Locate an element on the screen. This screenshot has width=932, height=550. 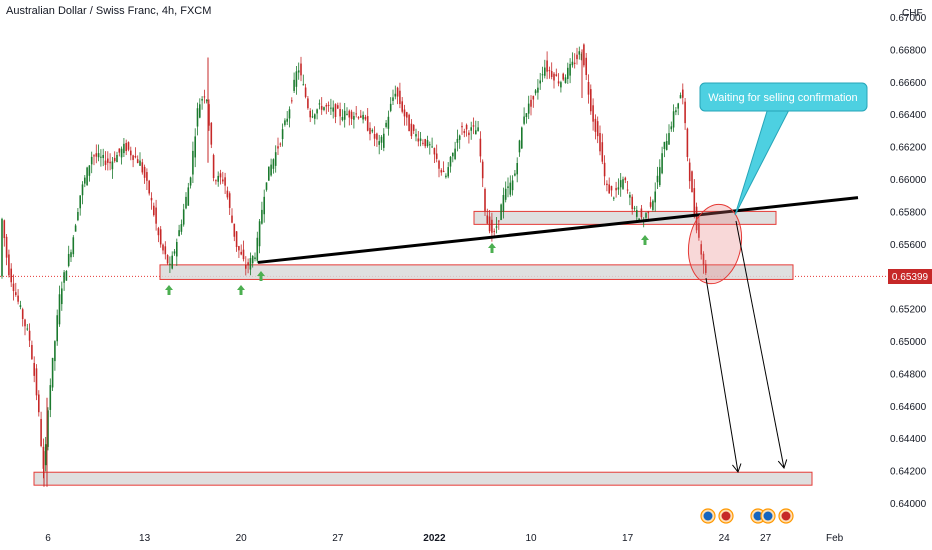
callout: Waiting for selling confirmation is located at coordinates (783, 149).